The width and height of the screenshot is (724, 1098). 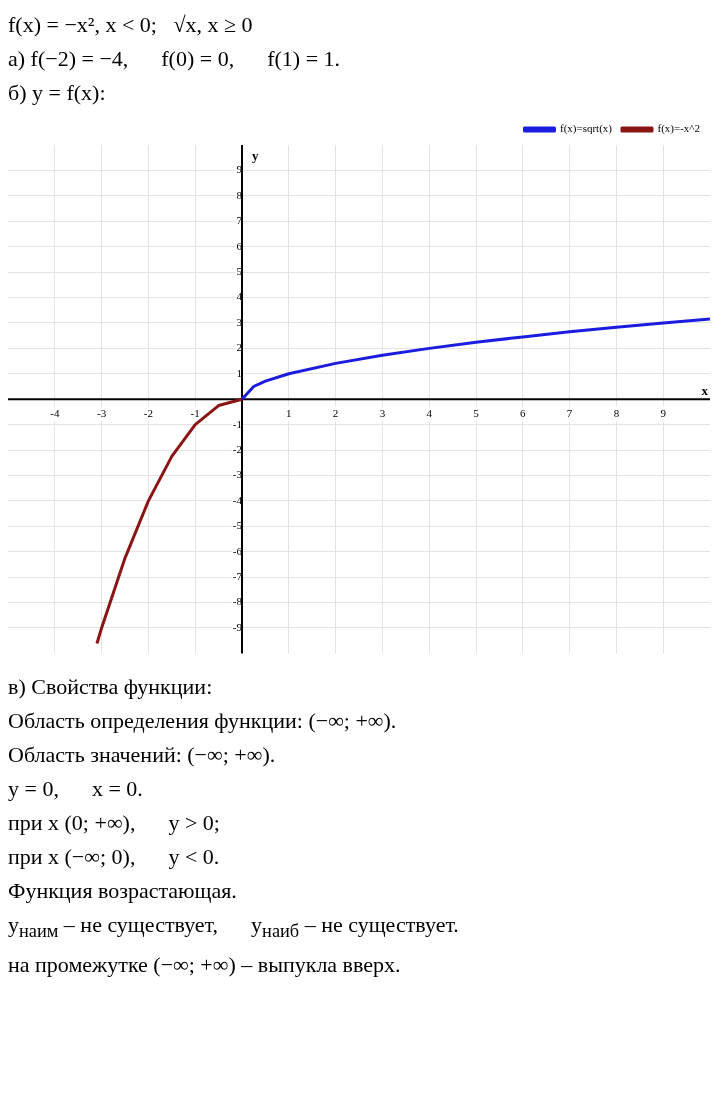 I want to click on x-axis-title: x, so click(x=705, y=390).